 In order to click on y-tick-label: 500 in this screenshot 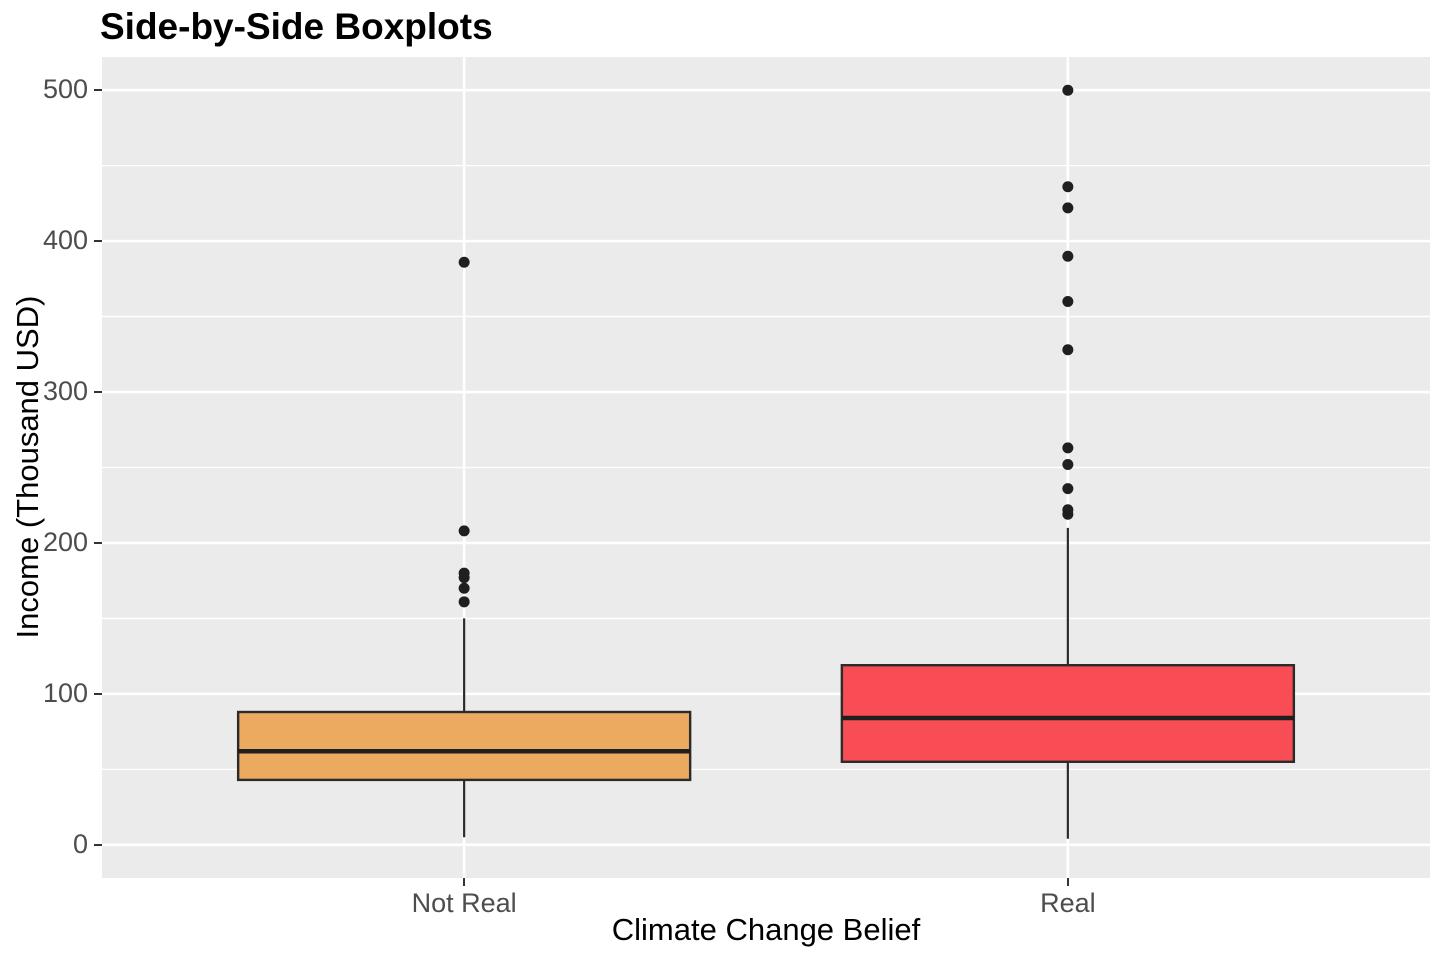, I will do `click(65, 89)`.